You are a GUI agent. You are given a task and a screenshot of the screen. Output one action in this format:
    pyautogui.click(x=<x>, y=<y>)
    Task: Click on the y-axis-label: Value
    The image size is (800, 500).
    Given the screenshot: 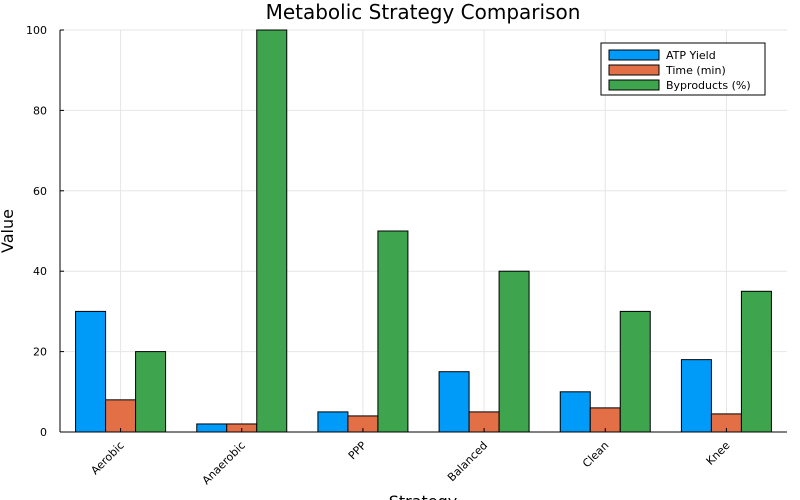 What is the action you would take?
    pyautogui.click(x=8, y=231)
    